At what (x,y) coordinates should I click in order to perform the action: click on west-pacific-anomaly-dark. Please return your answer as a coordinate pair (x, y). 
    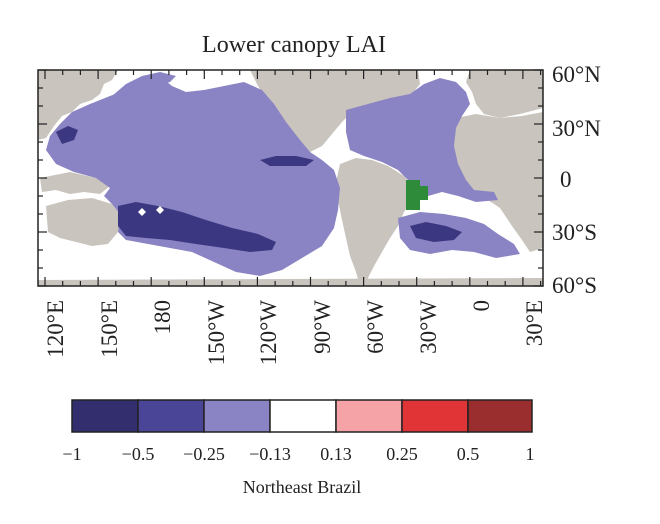
    Looking at the image, I should click on (67, 135).